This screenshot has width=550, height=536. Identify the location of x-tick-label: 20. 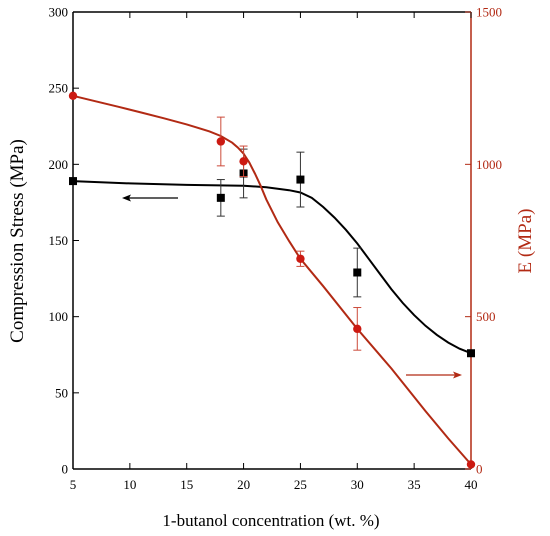
(243, 484).